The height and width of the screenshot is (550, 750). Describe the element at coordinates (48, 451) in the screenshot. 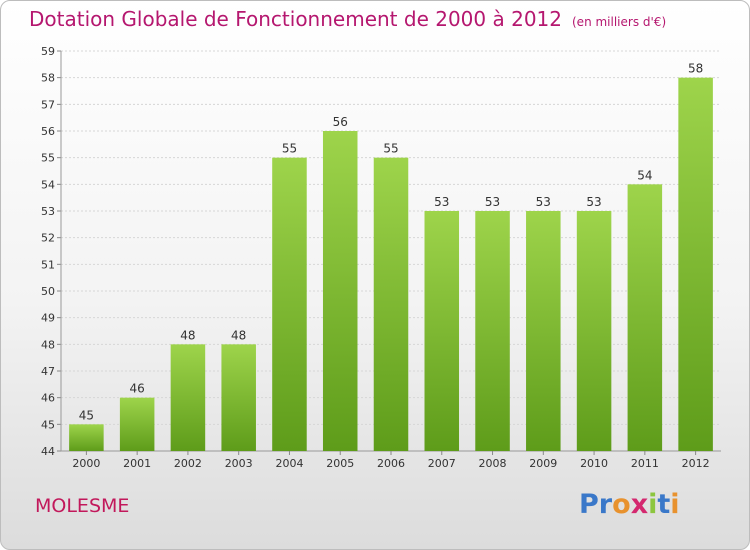

I see `y-tick-label: 44` at that location.